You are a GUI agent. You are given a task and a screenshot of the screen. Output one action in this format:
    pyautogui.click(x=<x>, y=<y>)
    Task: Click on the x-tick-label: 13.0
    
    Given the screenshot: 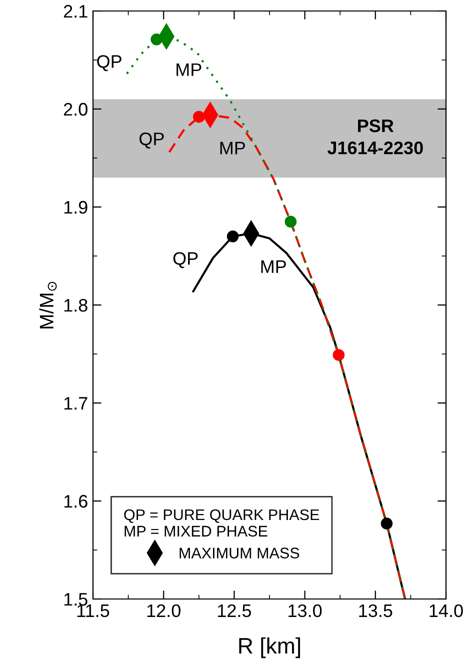 What is the action you would take?
    pyautogui.click(x=305, y=611)
    